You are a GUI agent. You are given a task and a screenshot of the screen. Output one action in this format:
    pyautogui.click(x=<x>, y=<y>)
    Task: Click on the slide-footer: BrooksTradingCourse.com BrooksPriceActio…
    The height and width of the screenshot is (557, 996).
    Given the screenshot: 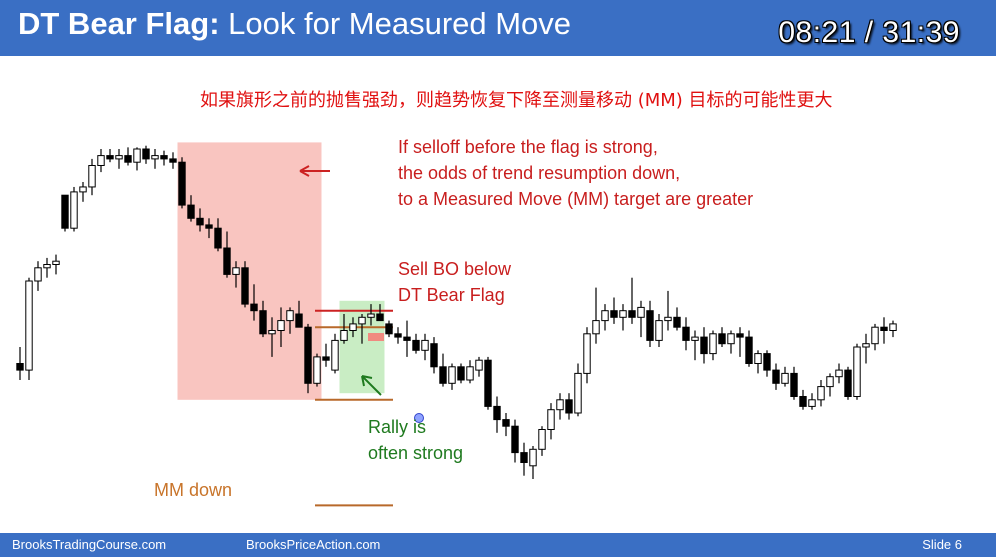 What is the action you would take?
    pyautogui.click(x=498, y=545)
    